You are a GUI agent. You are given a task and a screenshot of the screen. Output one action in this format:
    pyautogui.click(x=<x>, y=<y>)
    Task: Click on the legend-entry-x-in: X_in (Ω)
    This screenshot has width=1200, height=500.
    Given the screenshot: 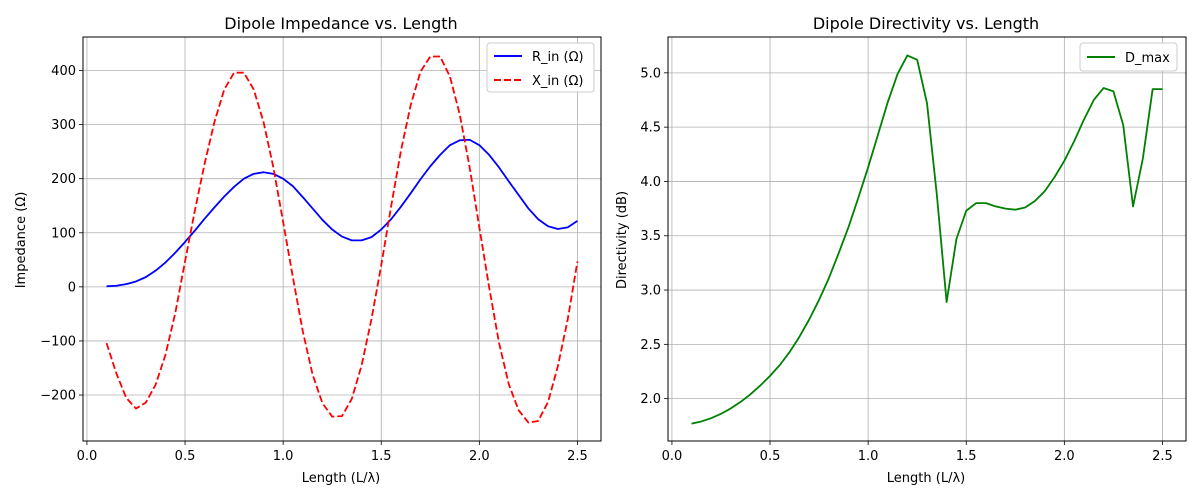 What is the action you would take?
    pyautogui.click(x=557, y=81)
    